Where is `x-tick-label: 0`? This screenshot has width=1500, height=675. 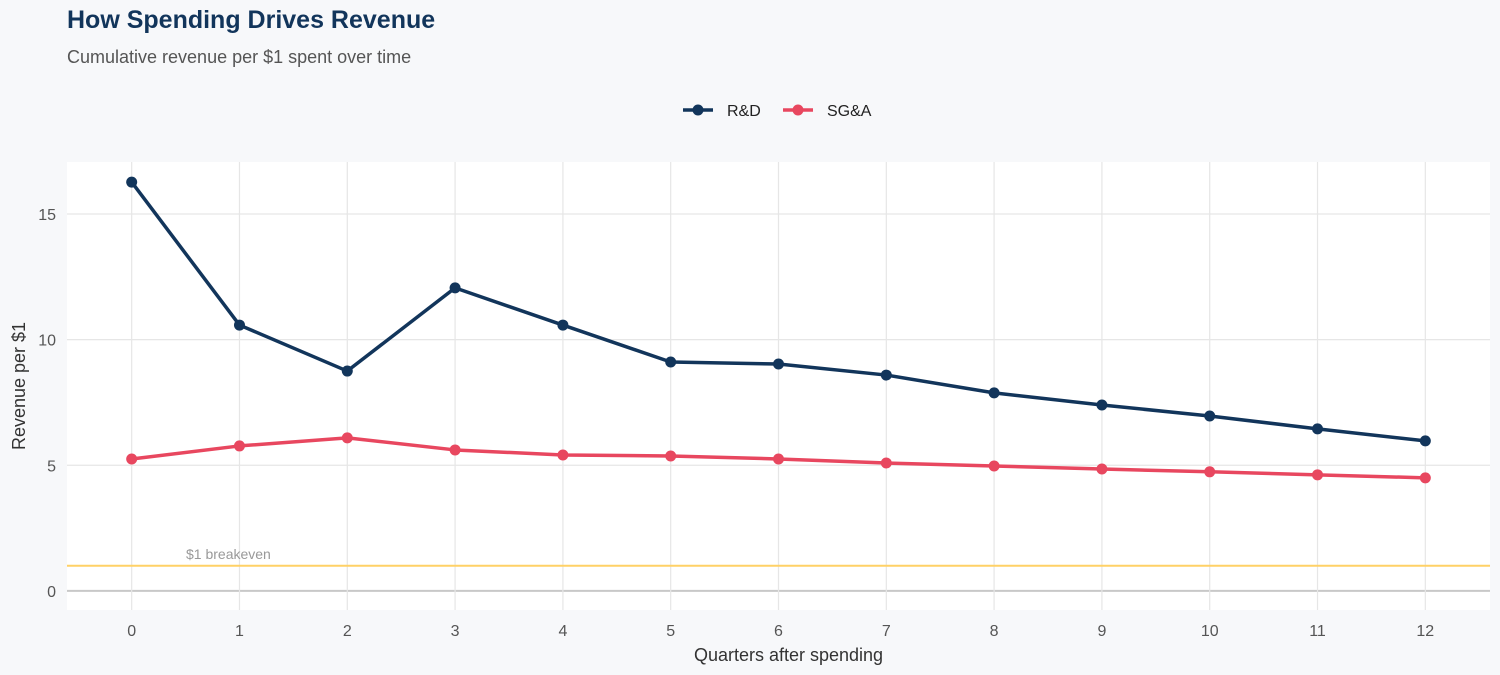 x-tick-label: 0 is located at coordinates (131, 631).